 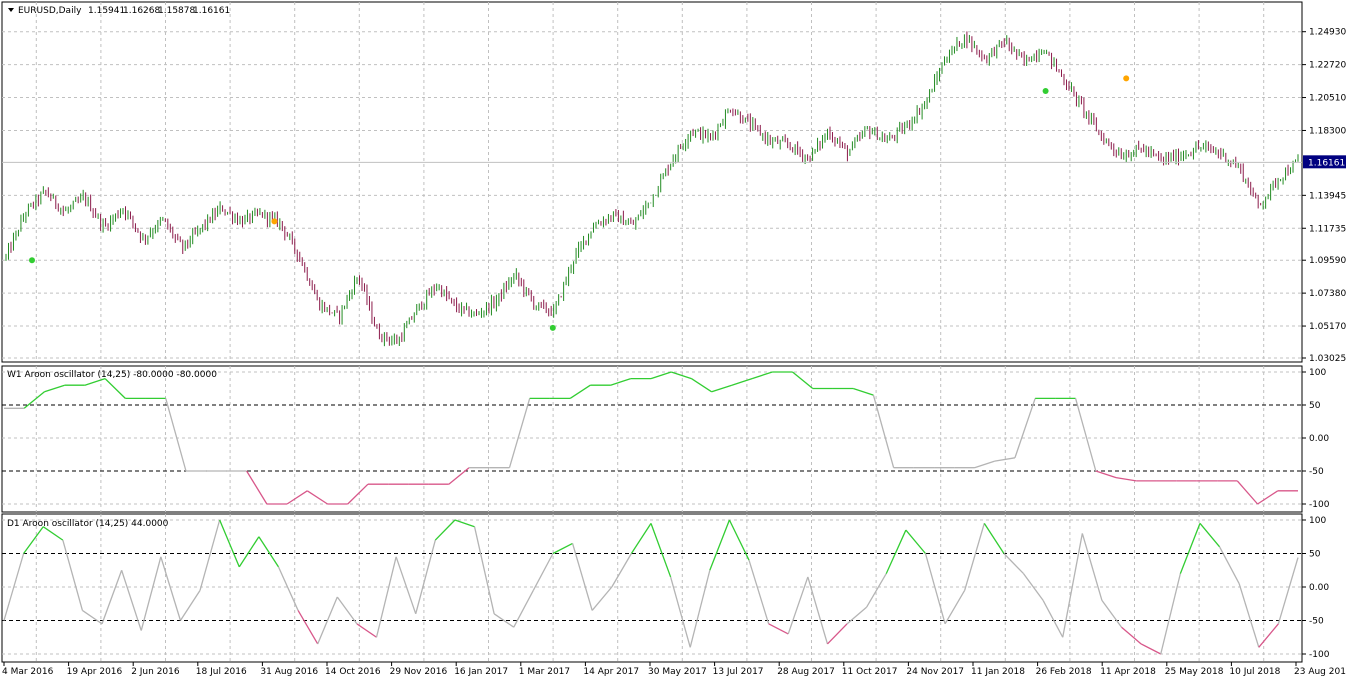 What do you see at coordinates (1327, 294) in the screenshot?
I see `price-axis-label: 1.07380` at bounding box center [1327, 294].